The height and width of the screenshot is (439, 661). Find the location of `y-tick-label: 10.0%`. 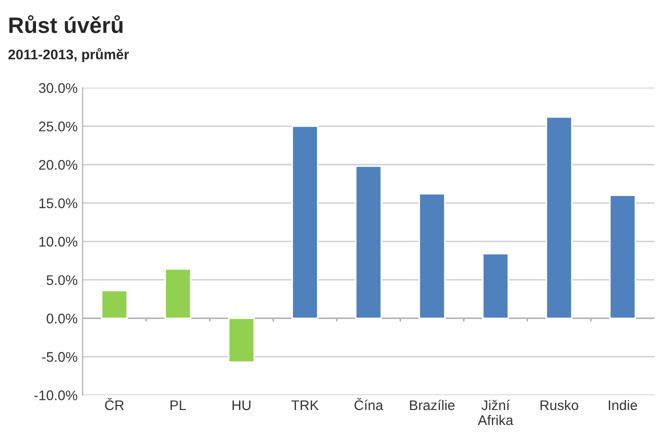

y-tick-label: 10.0% is located at coordinates (58, 241).